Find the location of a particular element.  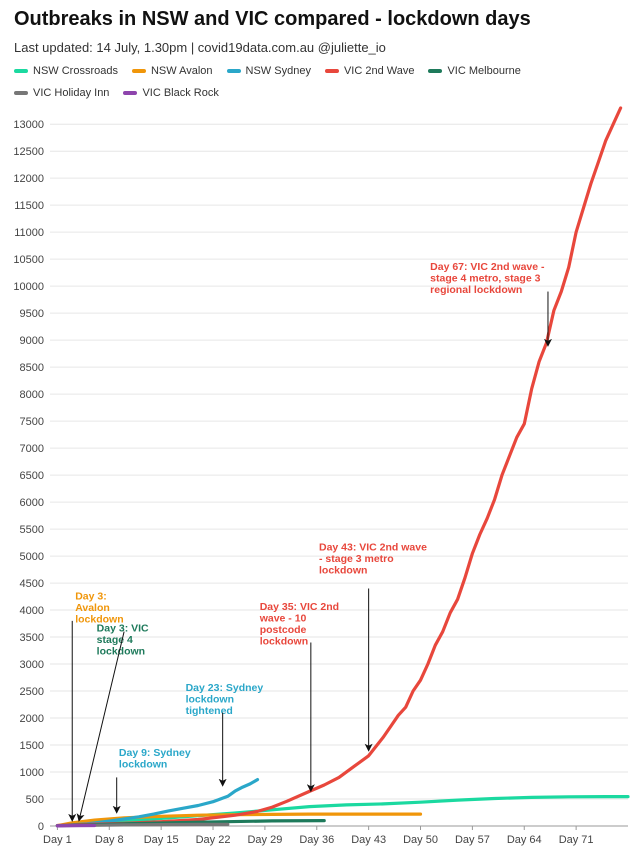

legend-item: NSW Avalon is located at coordinates (172, 71).